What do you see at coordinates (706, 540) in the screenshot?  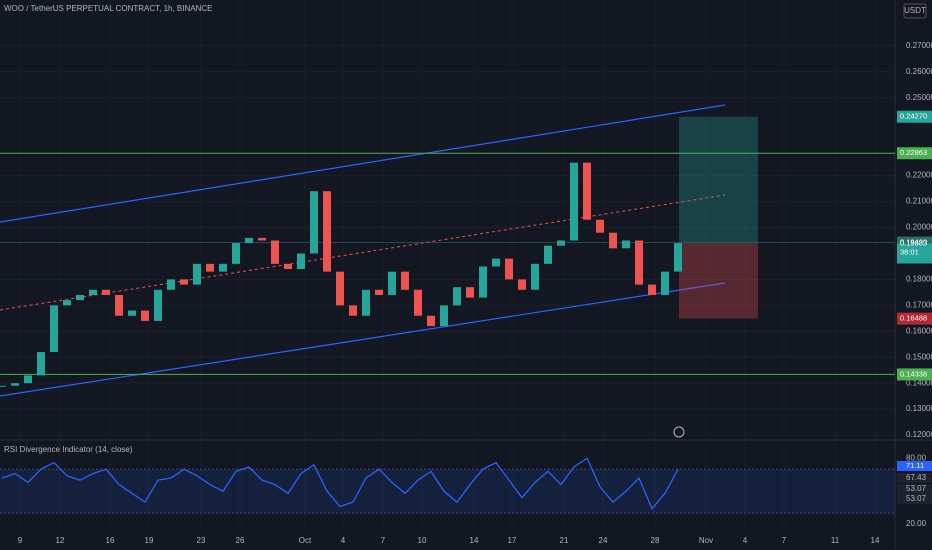 I see `x-tick-label: Nov` at bounding box center [706, 540].